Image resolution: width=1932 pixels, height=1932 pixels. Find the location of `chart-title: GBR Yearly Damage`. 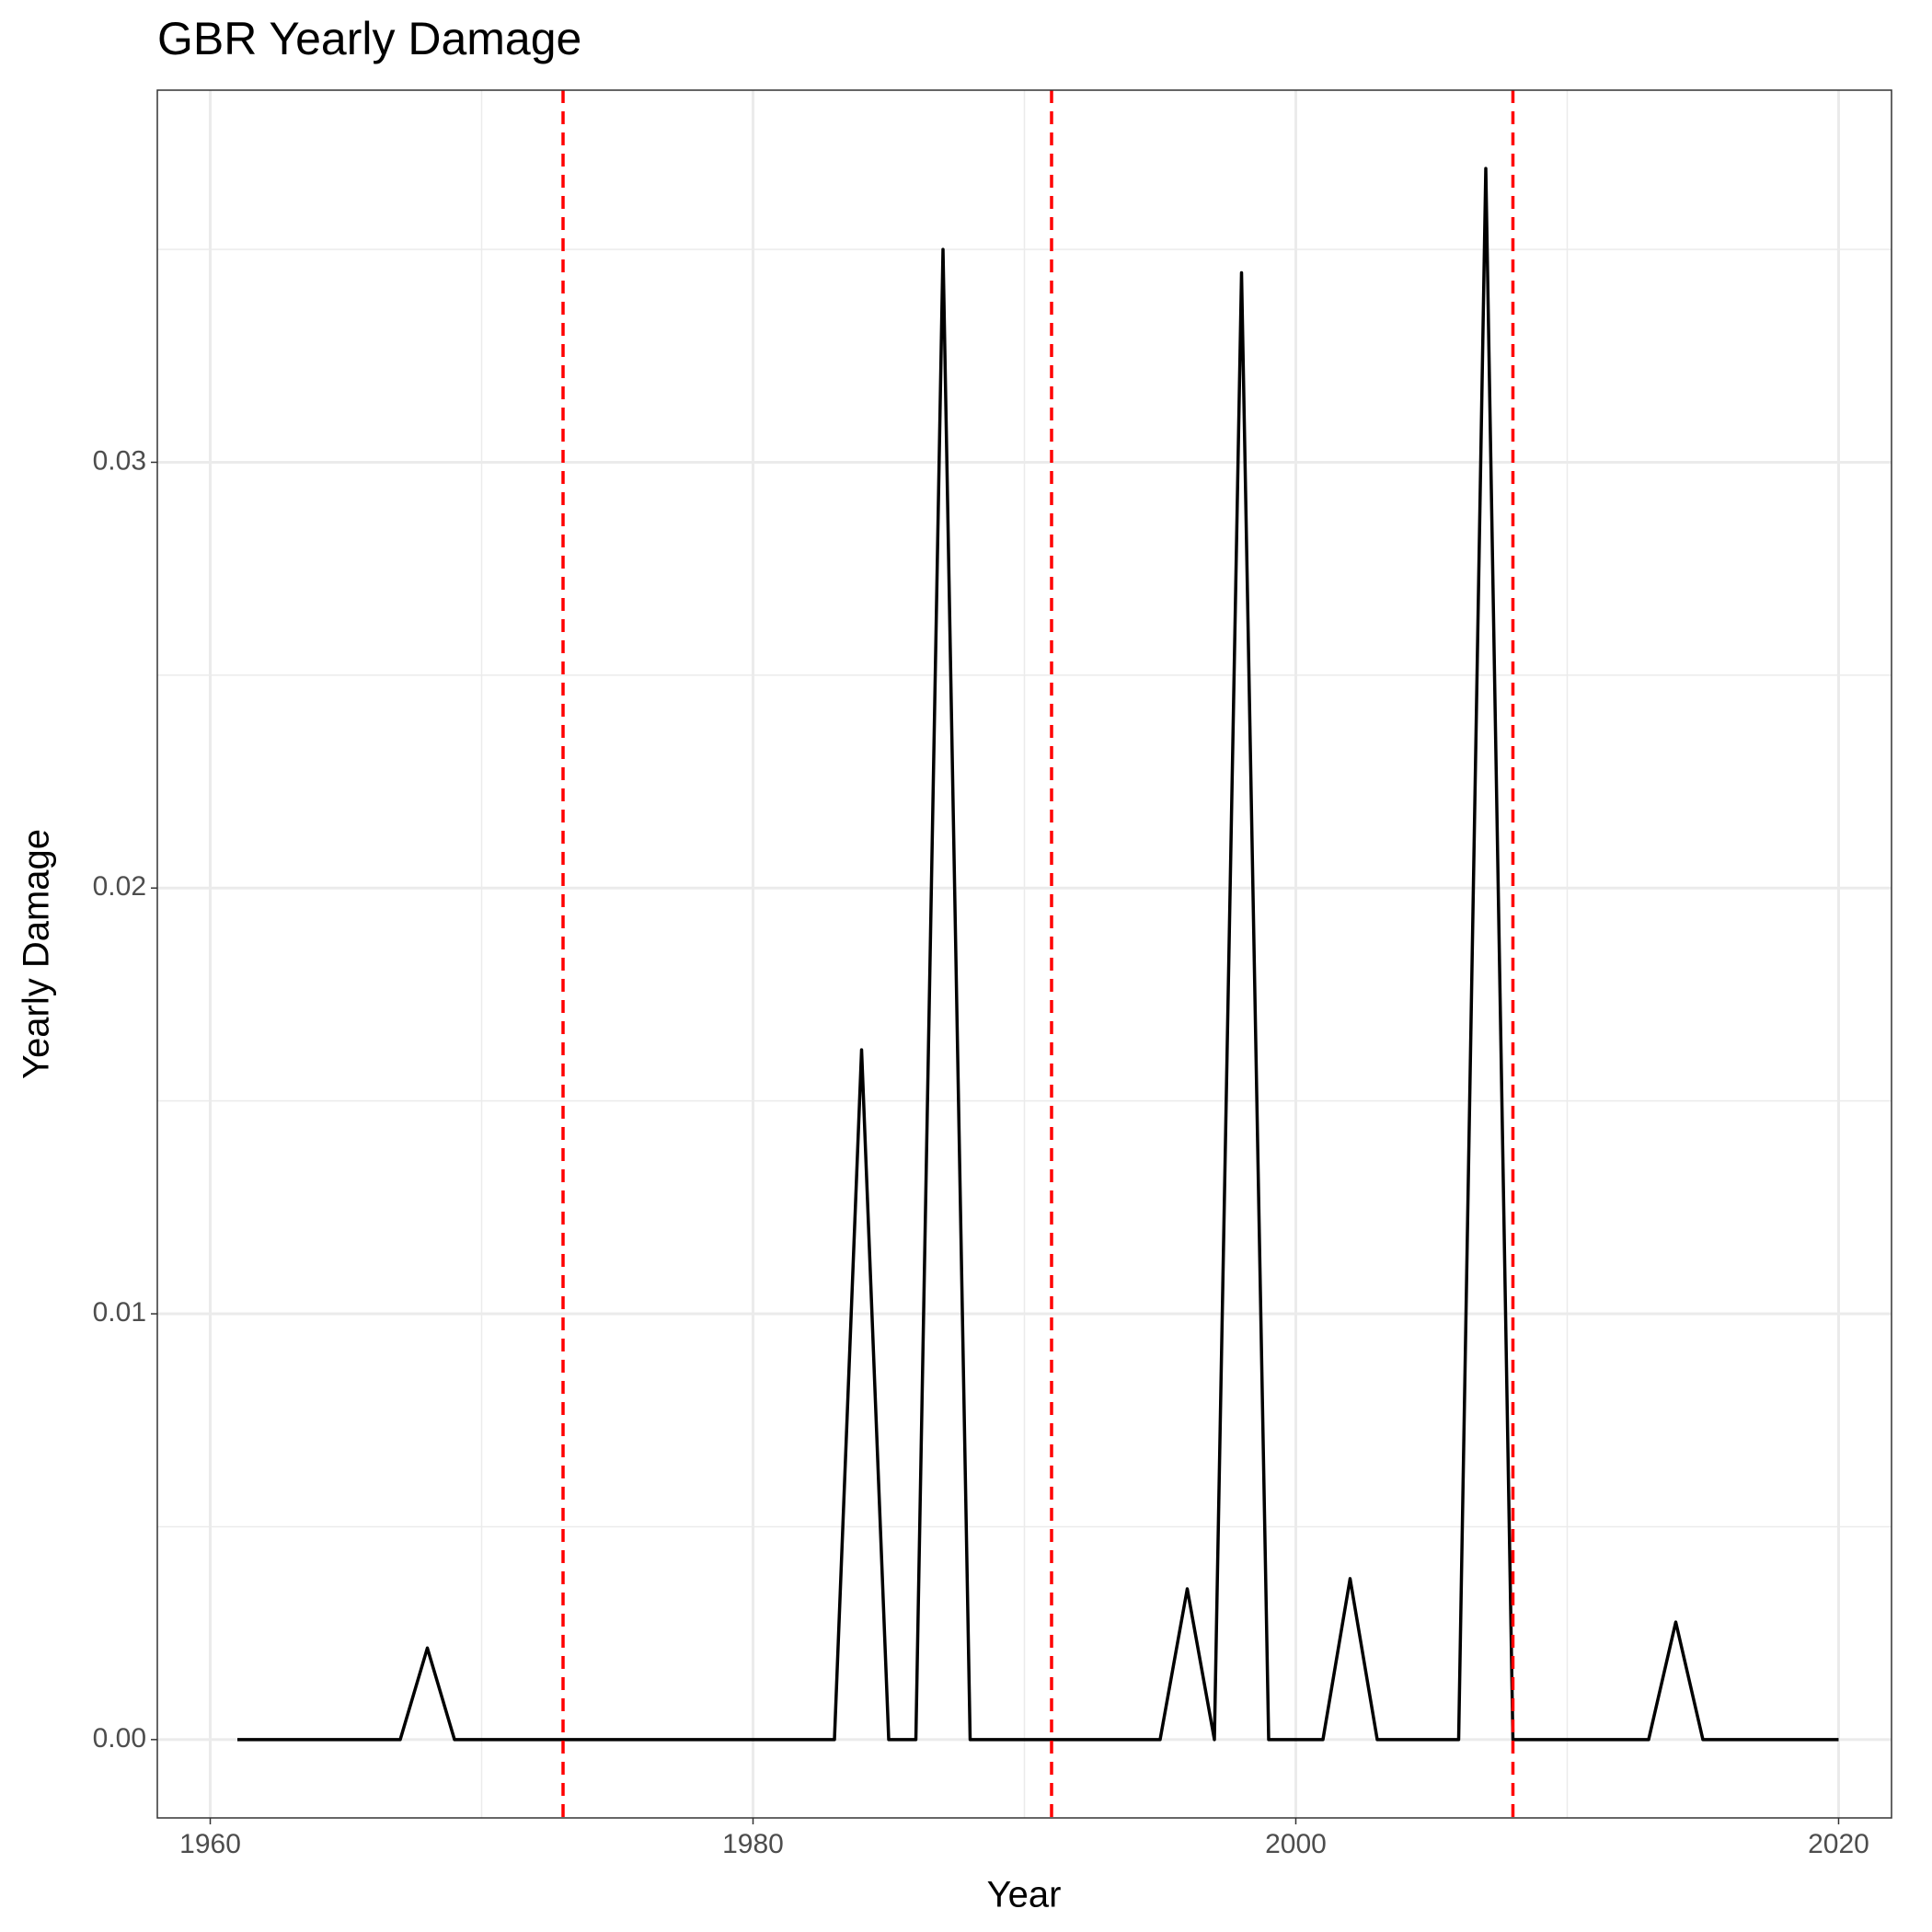

chart-title: GBR Yearly Damage is located at coordinates (369, 38).